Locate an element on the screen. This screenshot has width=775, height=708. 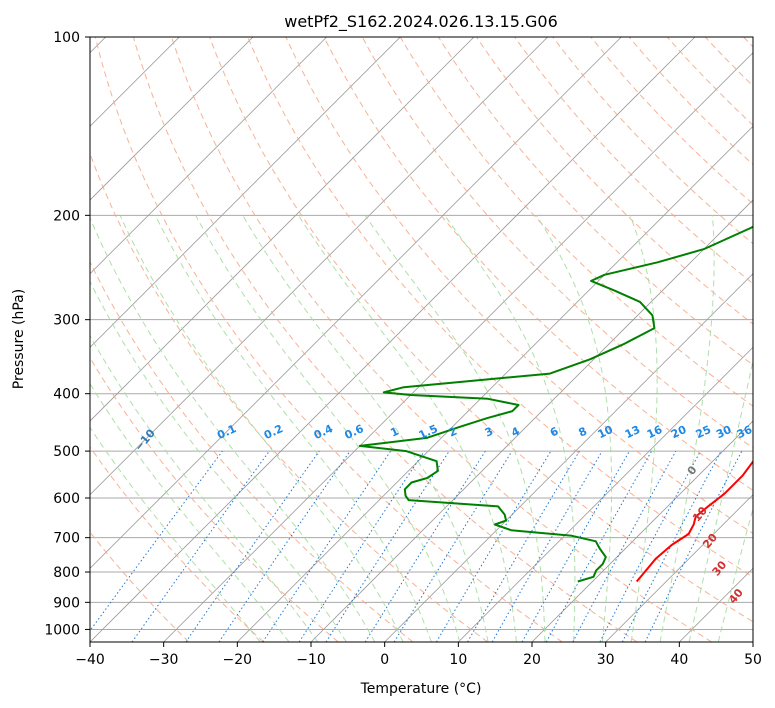
mixing-ratio-label: 30 is located at coordinates (724, 432).